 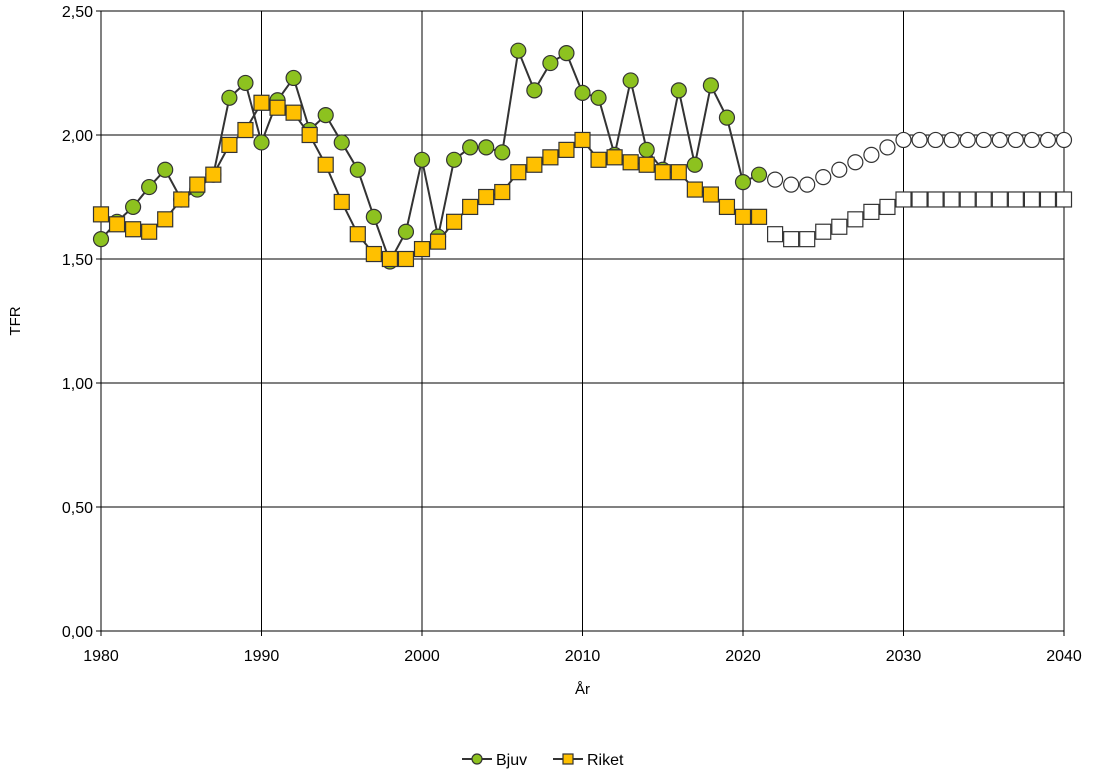 I want to click on y-tick-label: 1,00, so click(x=77, y=384).